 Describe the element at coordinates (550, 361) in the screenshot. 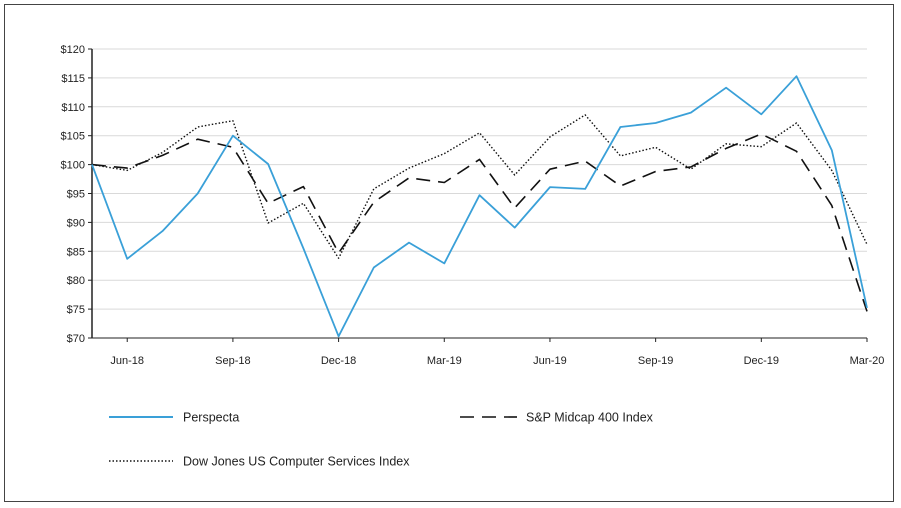

I see `x-tick-label: Jun-19` at that location.